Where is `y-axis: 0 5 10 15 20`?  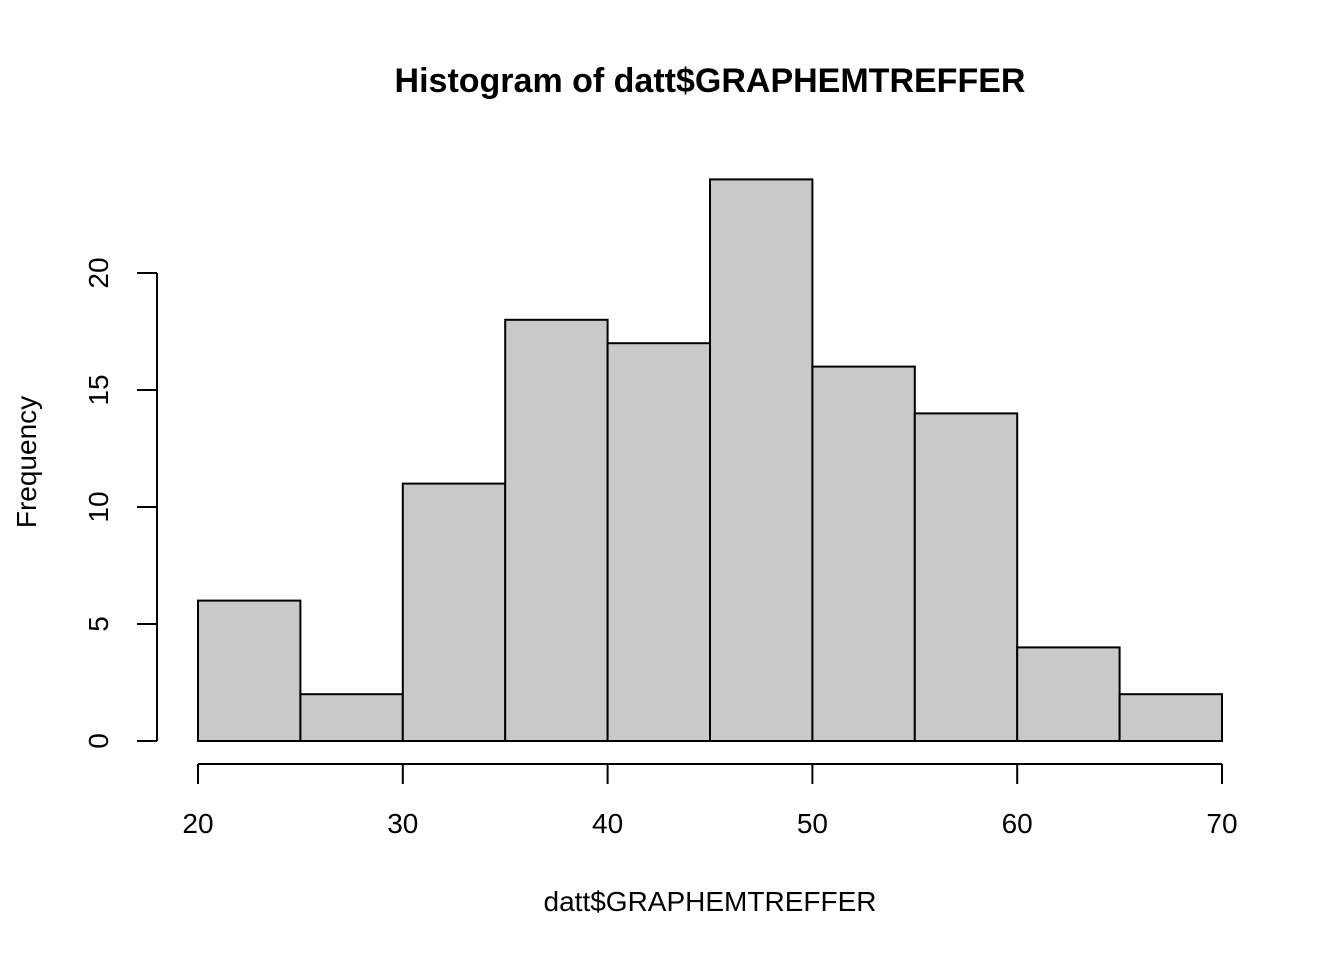 y-axis: 0 5 10 15 20 is located at coordinates (120, 503).